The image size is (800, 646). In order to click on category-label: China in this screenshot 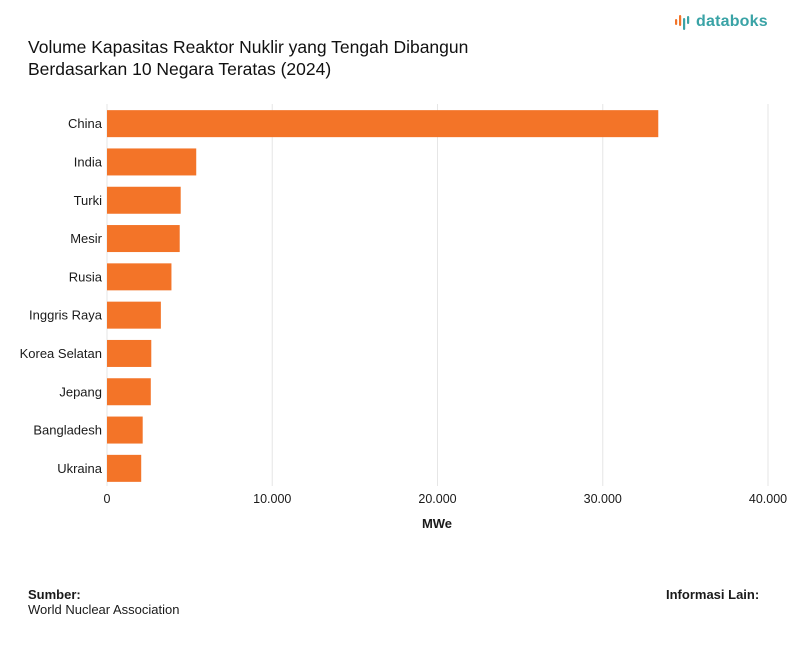, I will do `click(85, 123)`.